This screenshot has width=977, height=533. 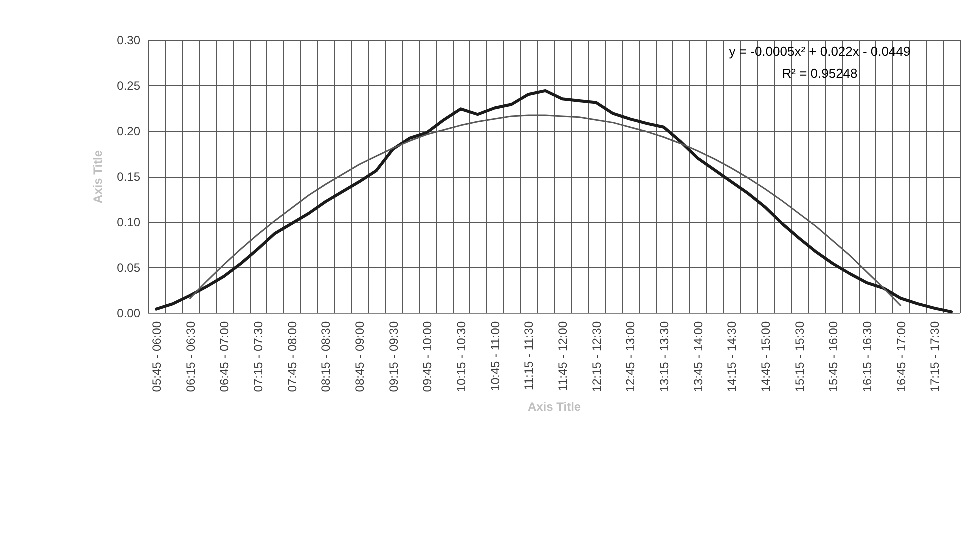 I want to click on y-tick-label: 0.10, so click(x=129, y=223).